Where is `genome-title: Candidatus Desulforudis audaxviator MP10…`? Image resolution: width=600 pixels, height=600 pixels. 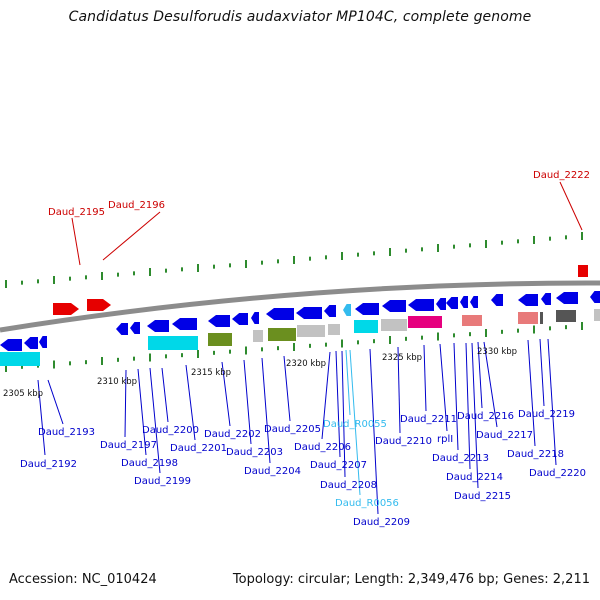 genome-title: Candidatus Desulforudis audaxviator MP10… is located at coordinates (300, 17).